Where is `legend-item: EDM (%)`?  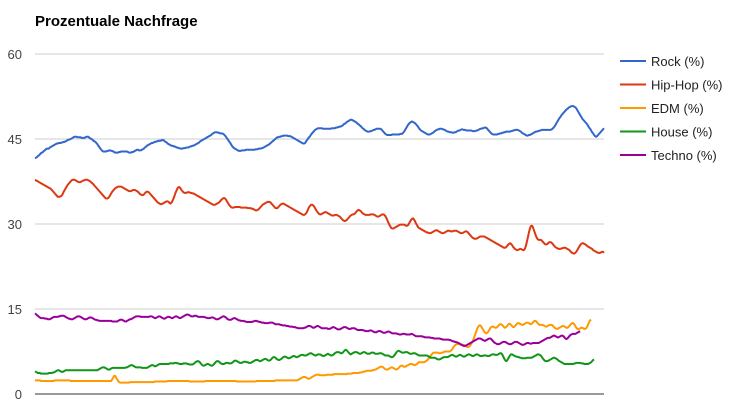
legend-item: EDM (%) is located at coordinates (662, 108).